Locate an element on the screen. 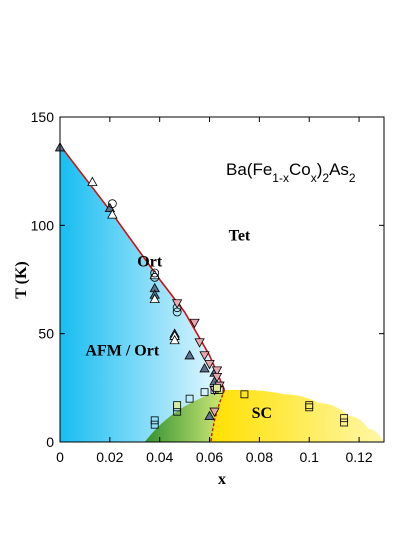  y-axis-title: T (K) is located at coordinates (21, 279).